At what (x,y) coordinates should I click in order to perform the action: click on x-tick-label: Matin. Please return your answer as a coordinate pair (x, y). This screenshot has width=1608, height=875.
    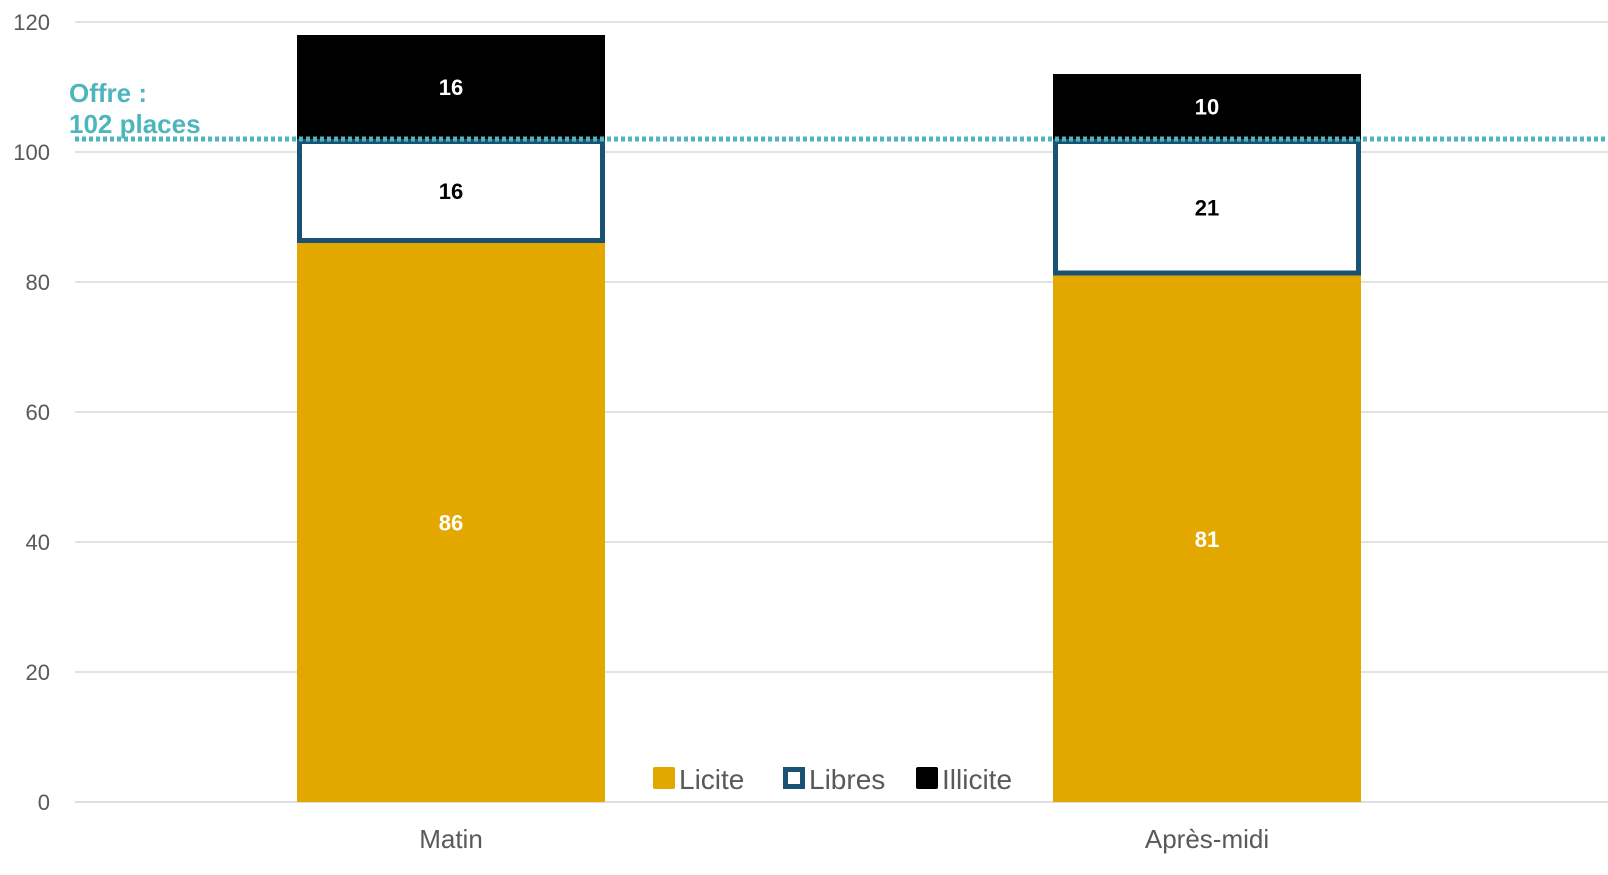
    Looking at the image, I should click on (451, 839).